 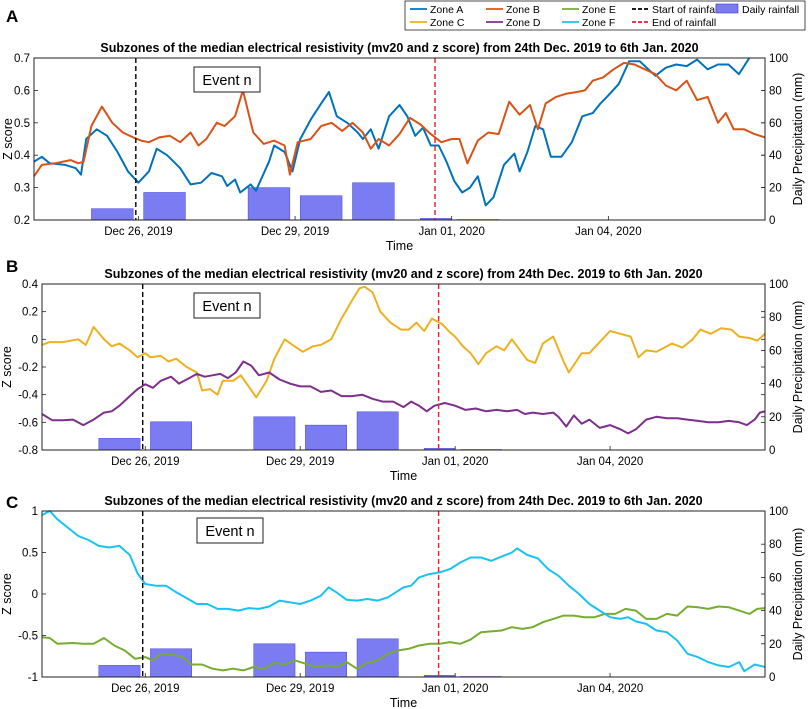 What do you see at coordinates (28, 423) in the screenshot?
I see `y-tick-label: -0.6` at bounding box center [28, 423].